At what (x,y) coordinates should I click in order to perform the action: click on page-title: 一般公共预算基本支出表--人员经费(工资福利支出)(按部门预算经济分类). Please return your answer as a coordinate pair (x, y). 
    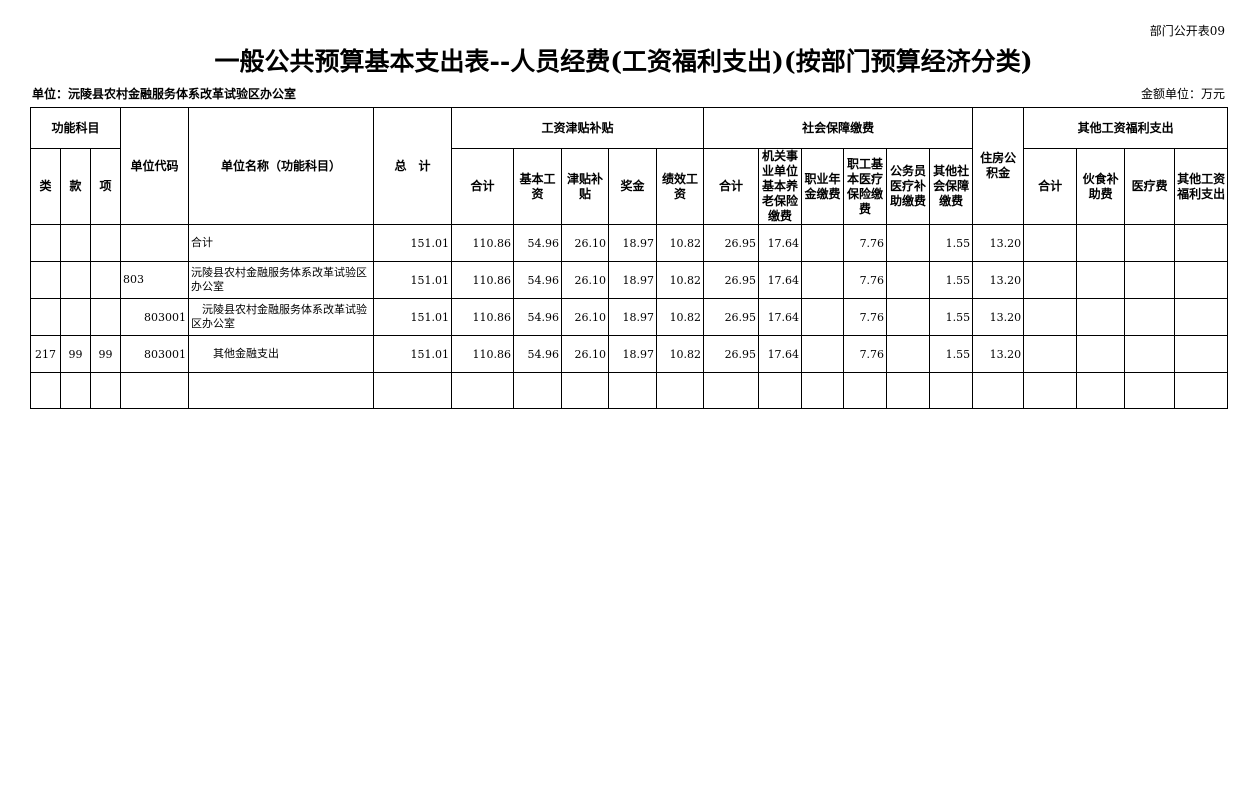
    Looking at the image, I should click on (623, 61).